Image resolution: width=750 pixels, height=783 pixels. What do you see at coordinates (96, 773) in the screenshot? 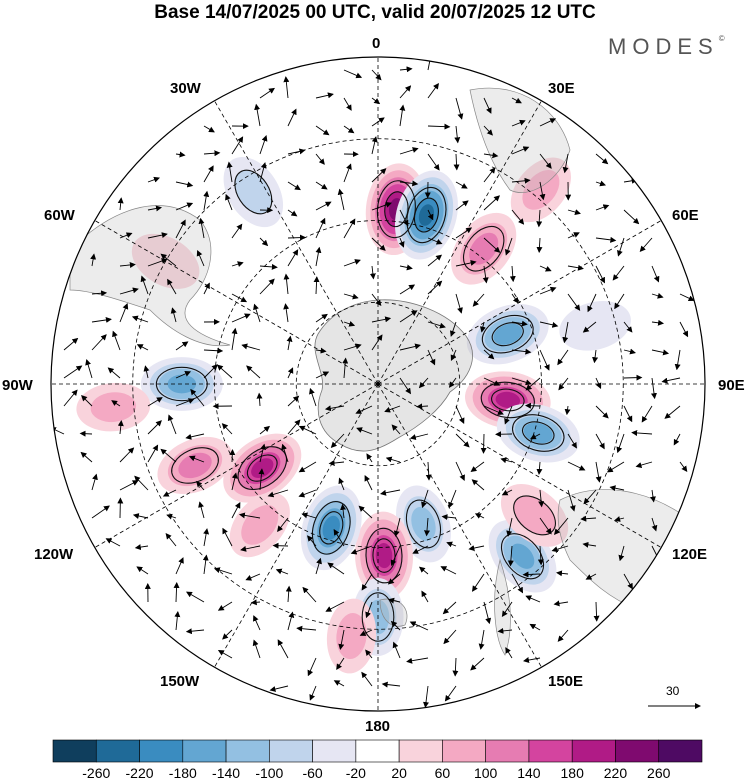
I see `colorbar-tick-label: -260` at bounding box center [96, 773].